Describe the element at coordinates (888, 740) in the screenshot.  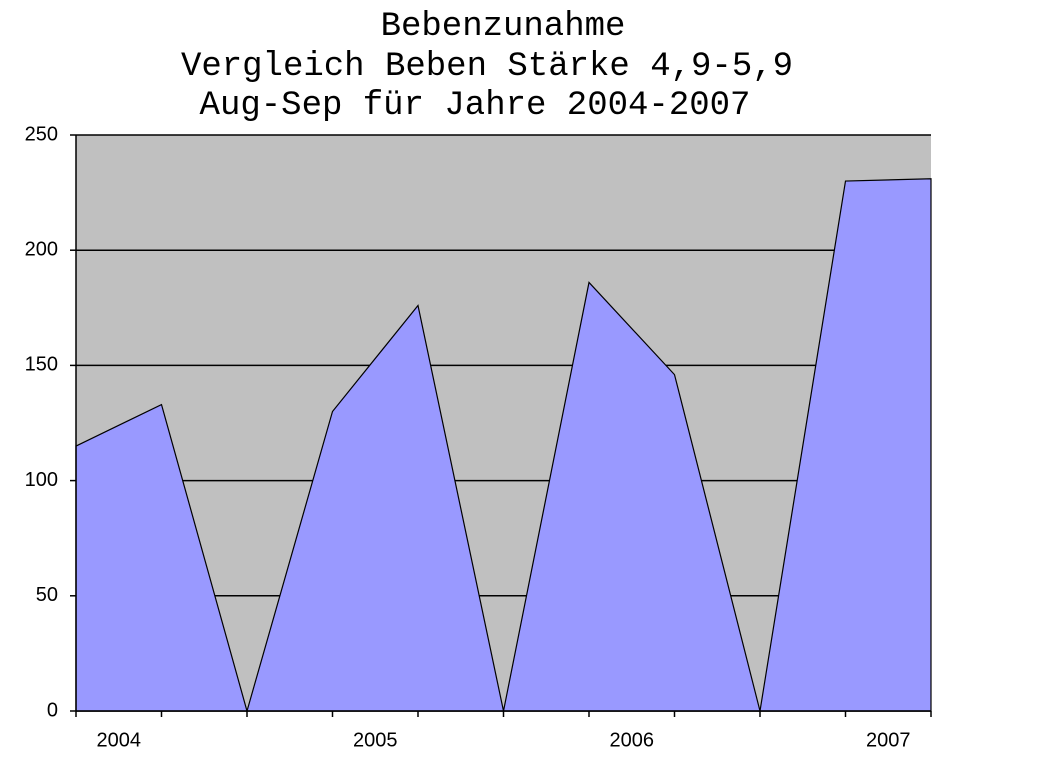
I see `x-tick-label: 2007` at that location.